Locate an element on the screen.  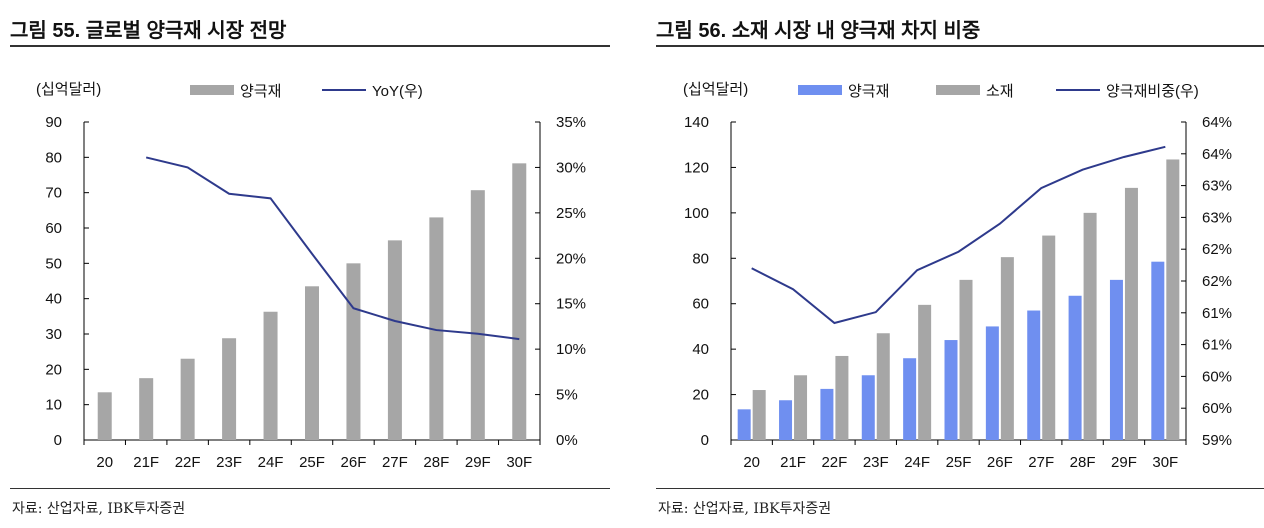
chart1-y2-tick-label: 25% is located at coordinates (571, 213).